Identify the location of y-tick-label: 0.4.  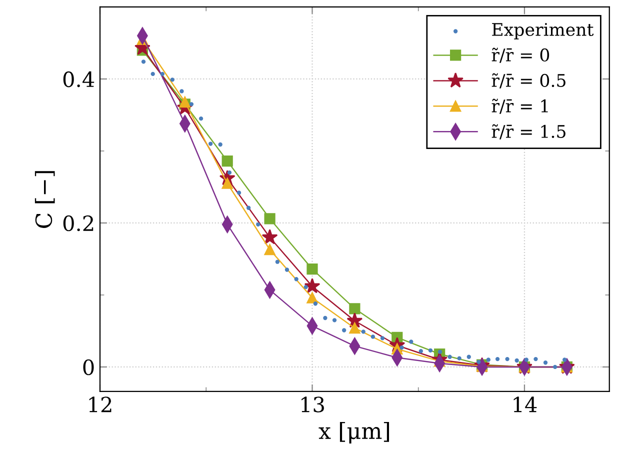
(78, 79).